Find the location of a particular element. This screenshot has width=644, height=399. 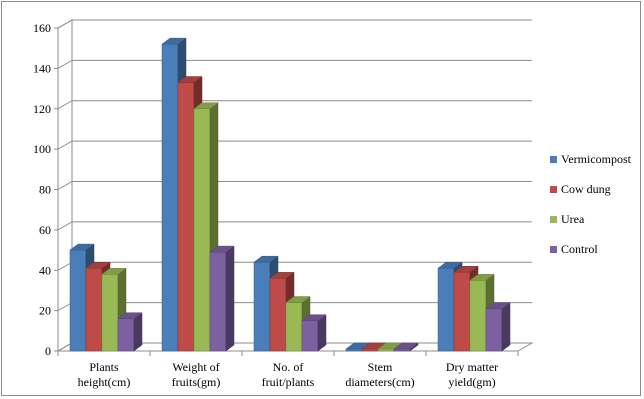

y-tick-label: 80 is located at coordinates (45, 190).